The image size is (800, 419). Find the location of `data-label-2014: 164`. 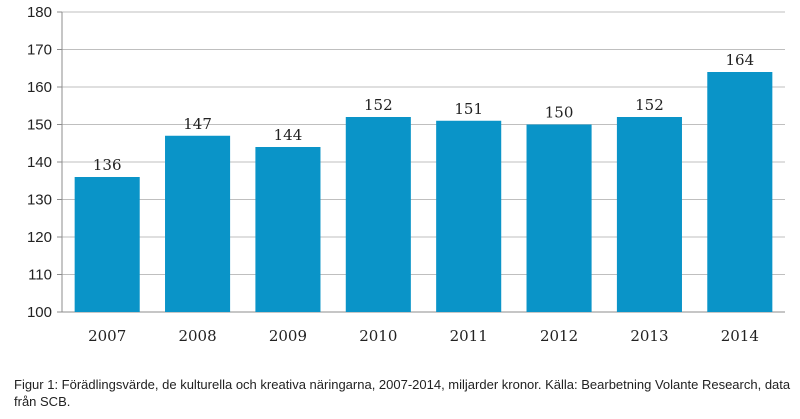

data-label-2014: 164 is located at coordinates (739, 60).